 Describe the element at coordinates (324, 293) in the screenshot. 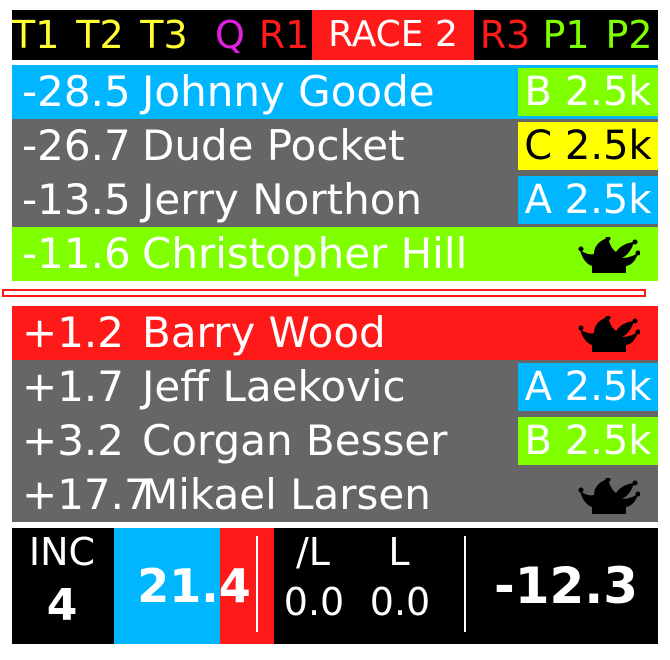

I see `gap-separator` at that location.